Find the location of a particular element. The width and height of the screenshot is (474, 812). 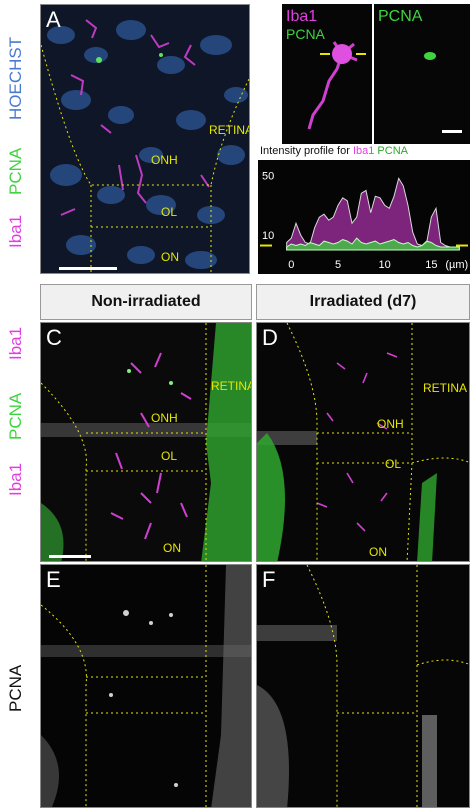

panel-f-image: F is located at coordinates (363, 686).